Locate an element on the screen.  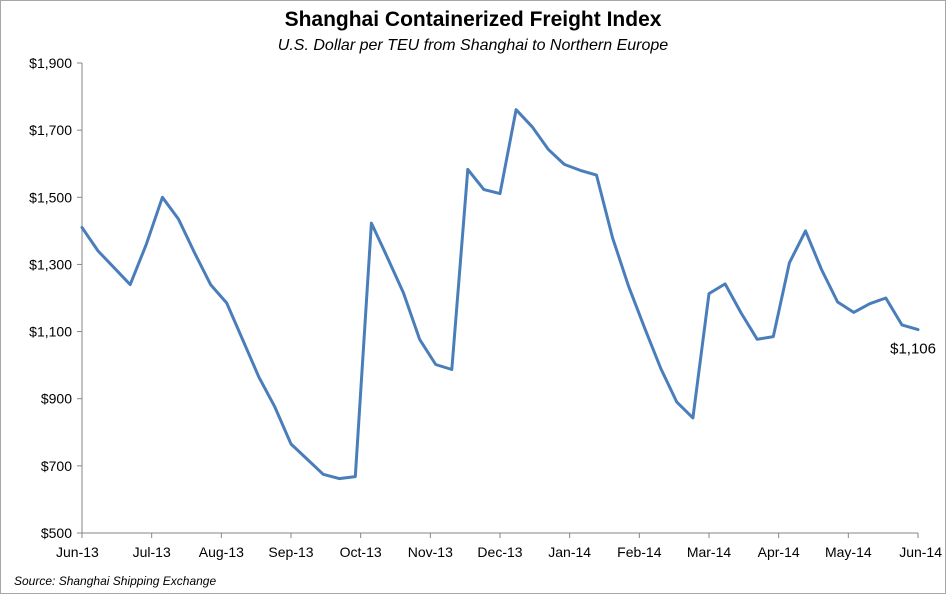
source-note: Source: Shanghai Shipping Exchange is located at coordinates (115, 581).